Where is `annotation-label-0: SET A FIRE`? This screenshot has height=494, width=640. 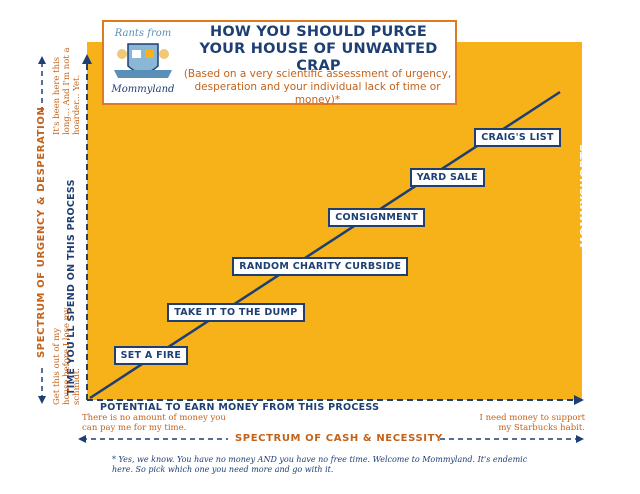 annotation-label-0: SET A FIRE is located at coordinates (151, 355).